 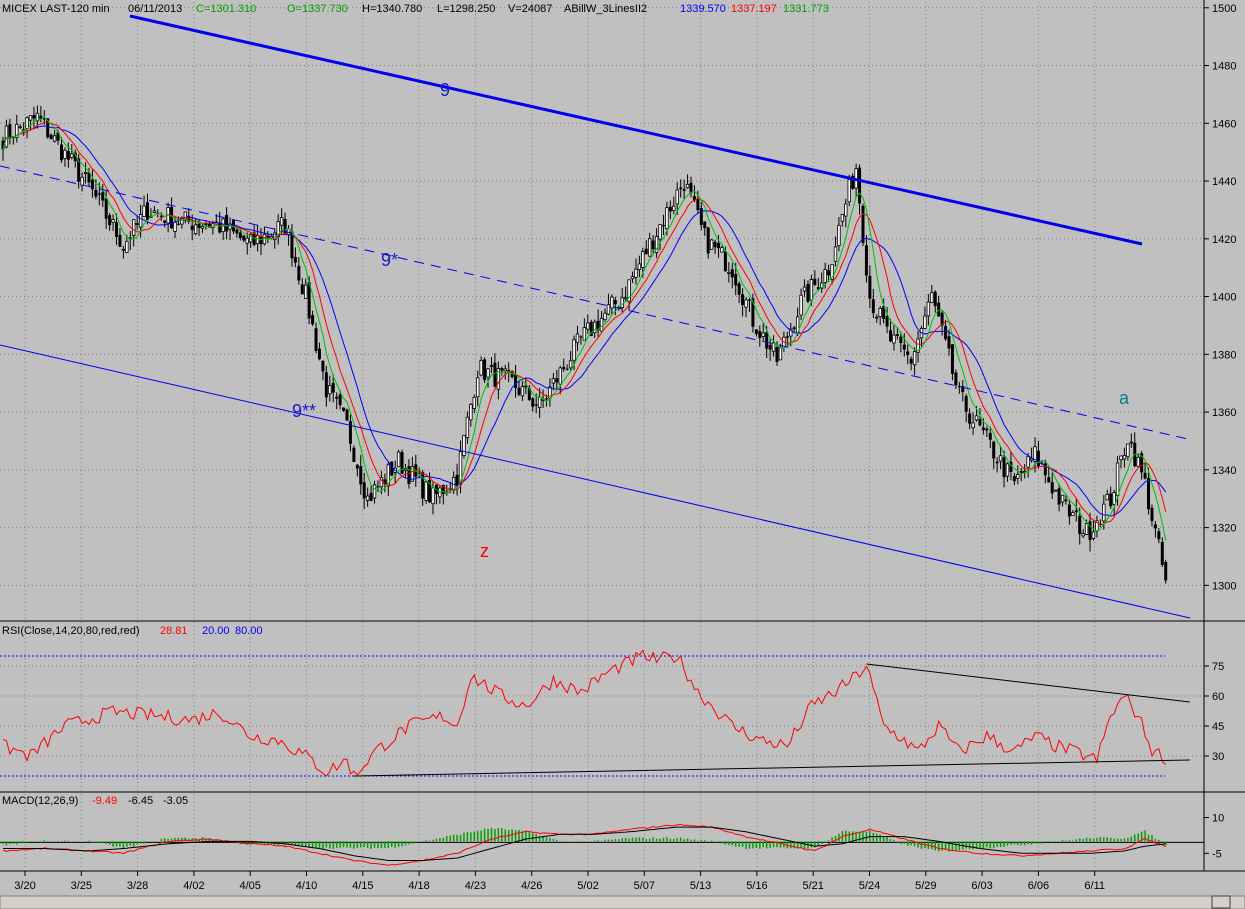 What do you see at coordinates (925, 886) in the screenshot?
I see `date-tick-label: 5/29` at bounding box center [925, 886].